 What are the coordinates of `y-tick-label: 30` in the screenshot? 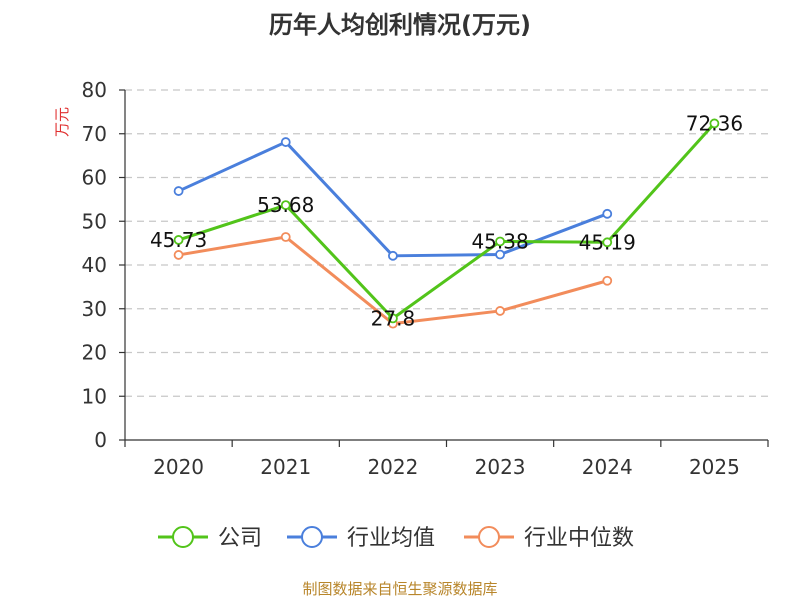 It's located at (94, 309).